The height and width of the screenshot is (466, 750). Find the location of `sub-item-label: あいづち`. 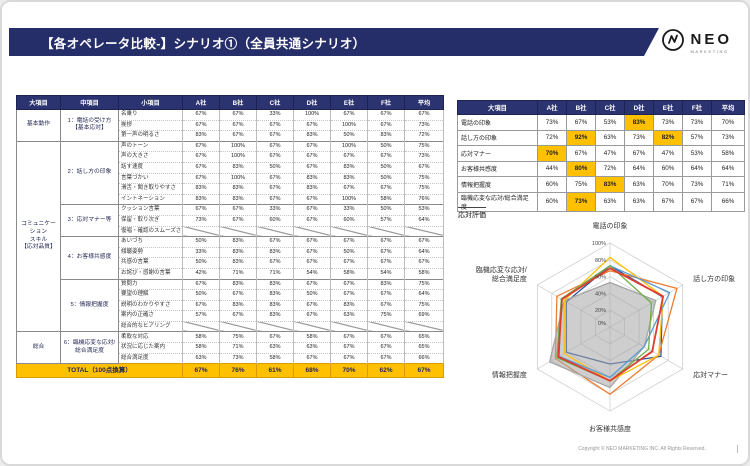

sub-item-label: あいづち is located at coordinates (150, 242).